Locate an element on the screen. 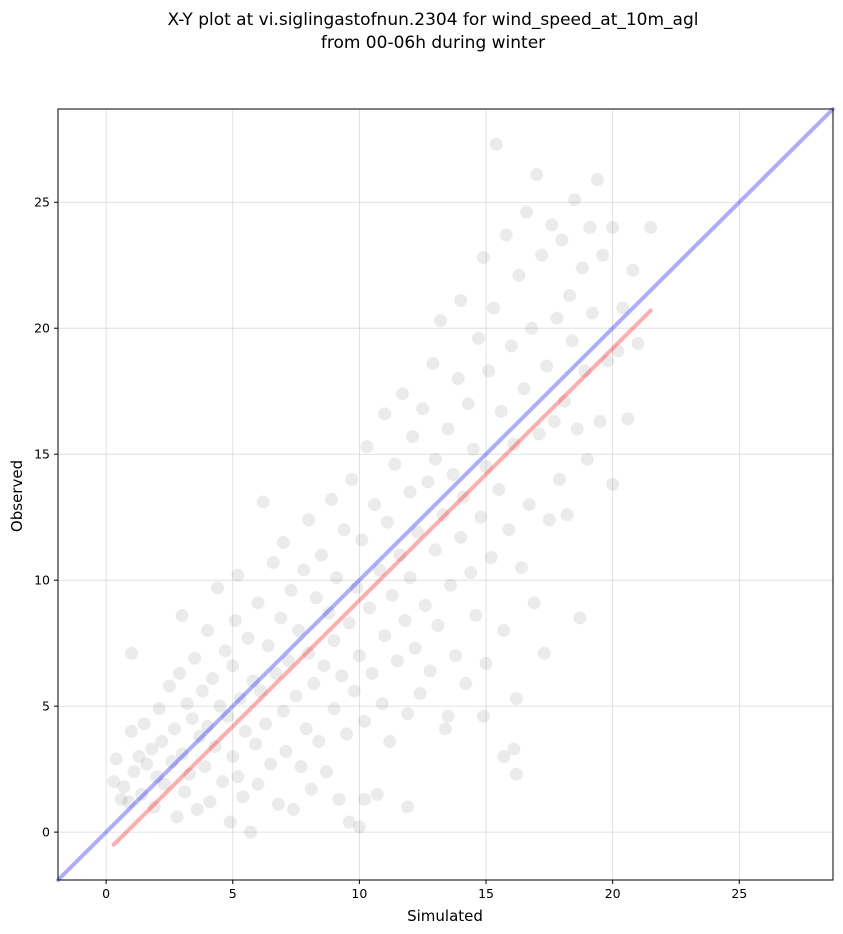  y-tick-label: 10 is located at coordinates (42, 580).